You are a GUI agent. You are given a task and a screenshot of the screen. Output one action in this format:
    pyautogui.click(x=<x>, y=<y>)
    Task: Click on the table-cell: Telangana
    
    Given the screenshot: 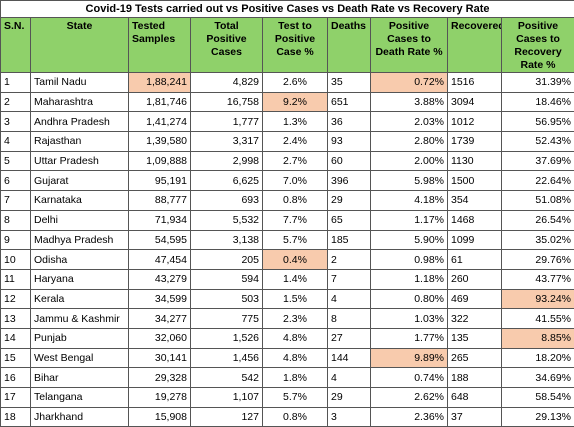 What is the action you would take?
    pyautogui.click(x=80, y=398)
    